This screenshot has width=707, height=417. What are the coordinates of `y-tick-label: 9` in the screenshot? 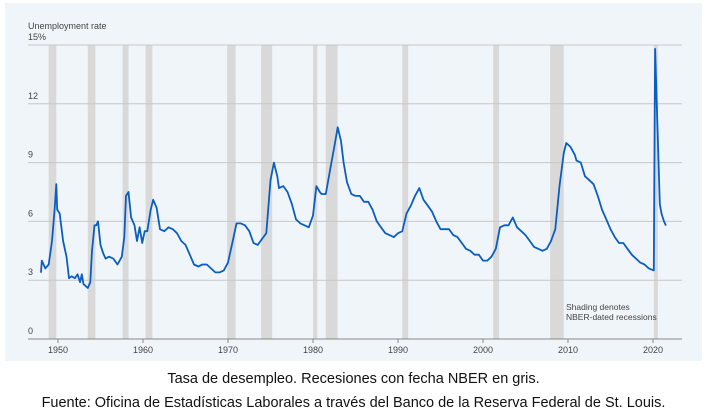 It's located at (30, 155).